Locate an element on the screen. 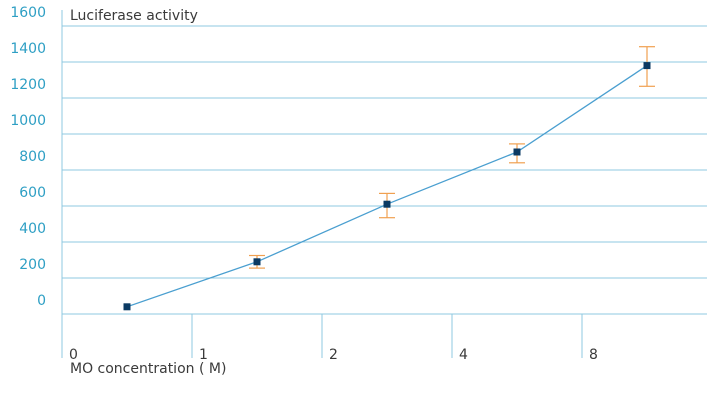  x-tick-labels: 0 1 2 4 8 is located at coordinates (333, 355).